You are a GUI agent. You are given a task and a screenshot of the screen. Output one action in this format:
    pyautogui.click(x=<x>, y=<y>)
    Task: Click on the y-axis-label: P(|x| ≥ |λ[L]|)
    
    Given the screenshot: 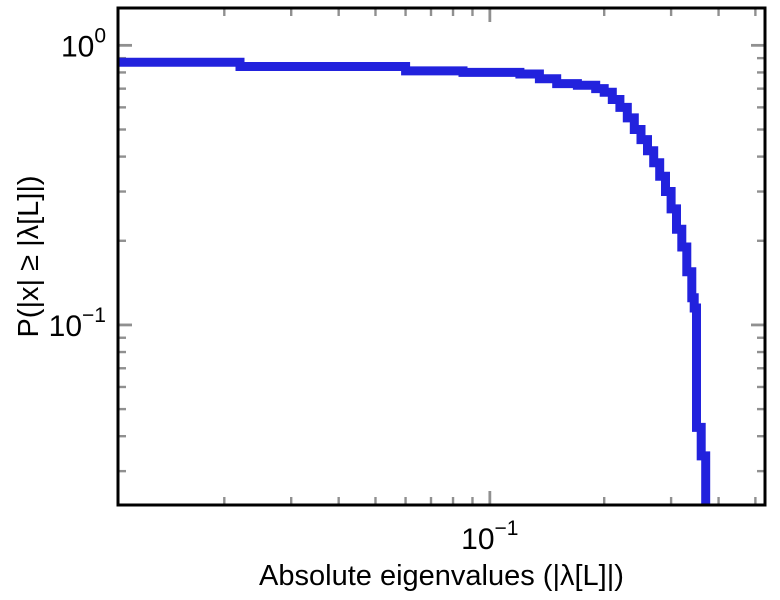 What is the action you would take?
    pyautogui.click(x=29, y=256)
    